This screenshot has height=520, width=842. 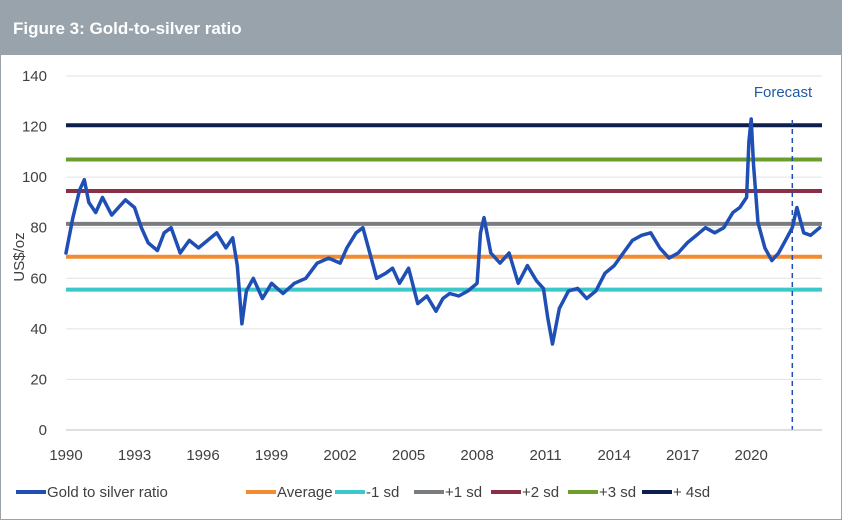 What do you see at coordinates (38, 379) in the screenshot?
I see `y-tick-label: 20` at bounding box center [38, 379].